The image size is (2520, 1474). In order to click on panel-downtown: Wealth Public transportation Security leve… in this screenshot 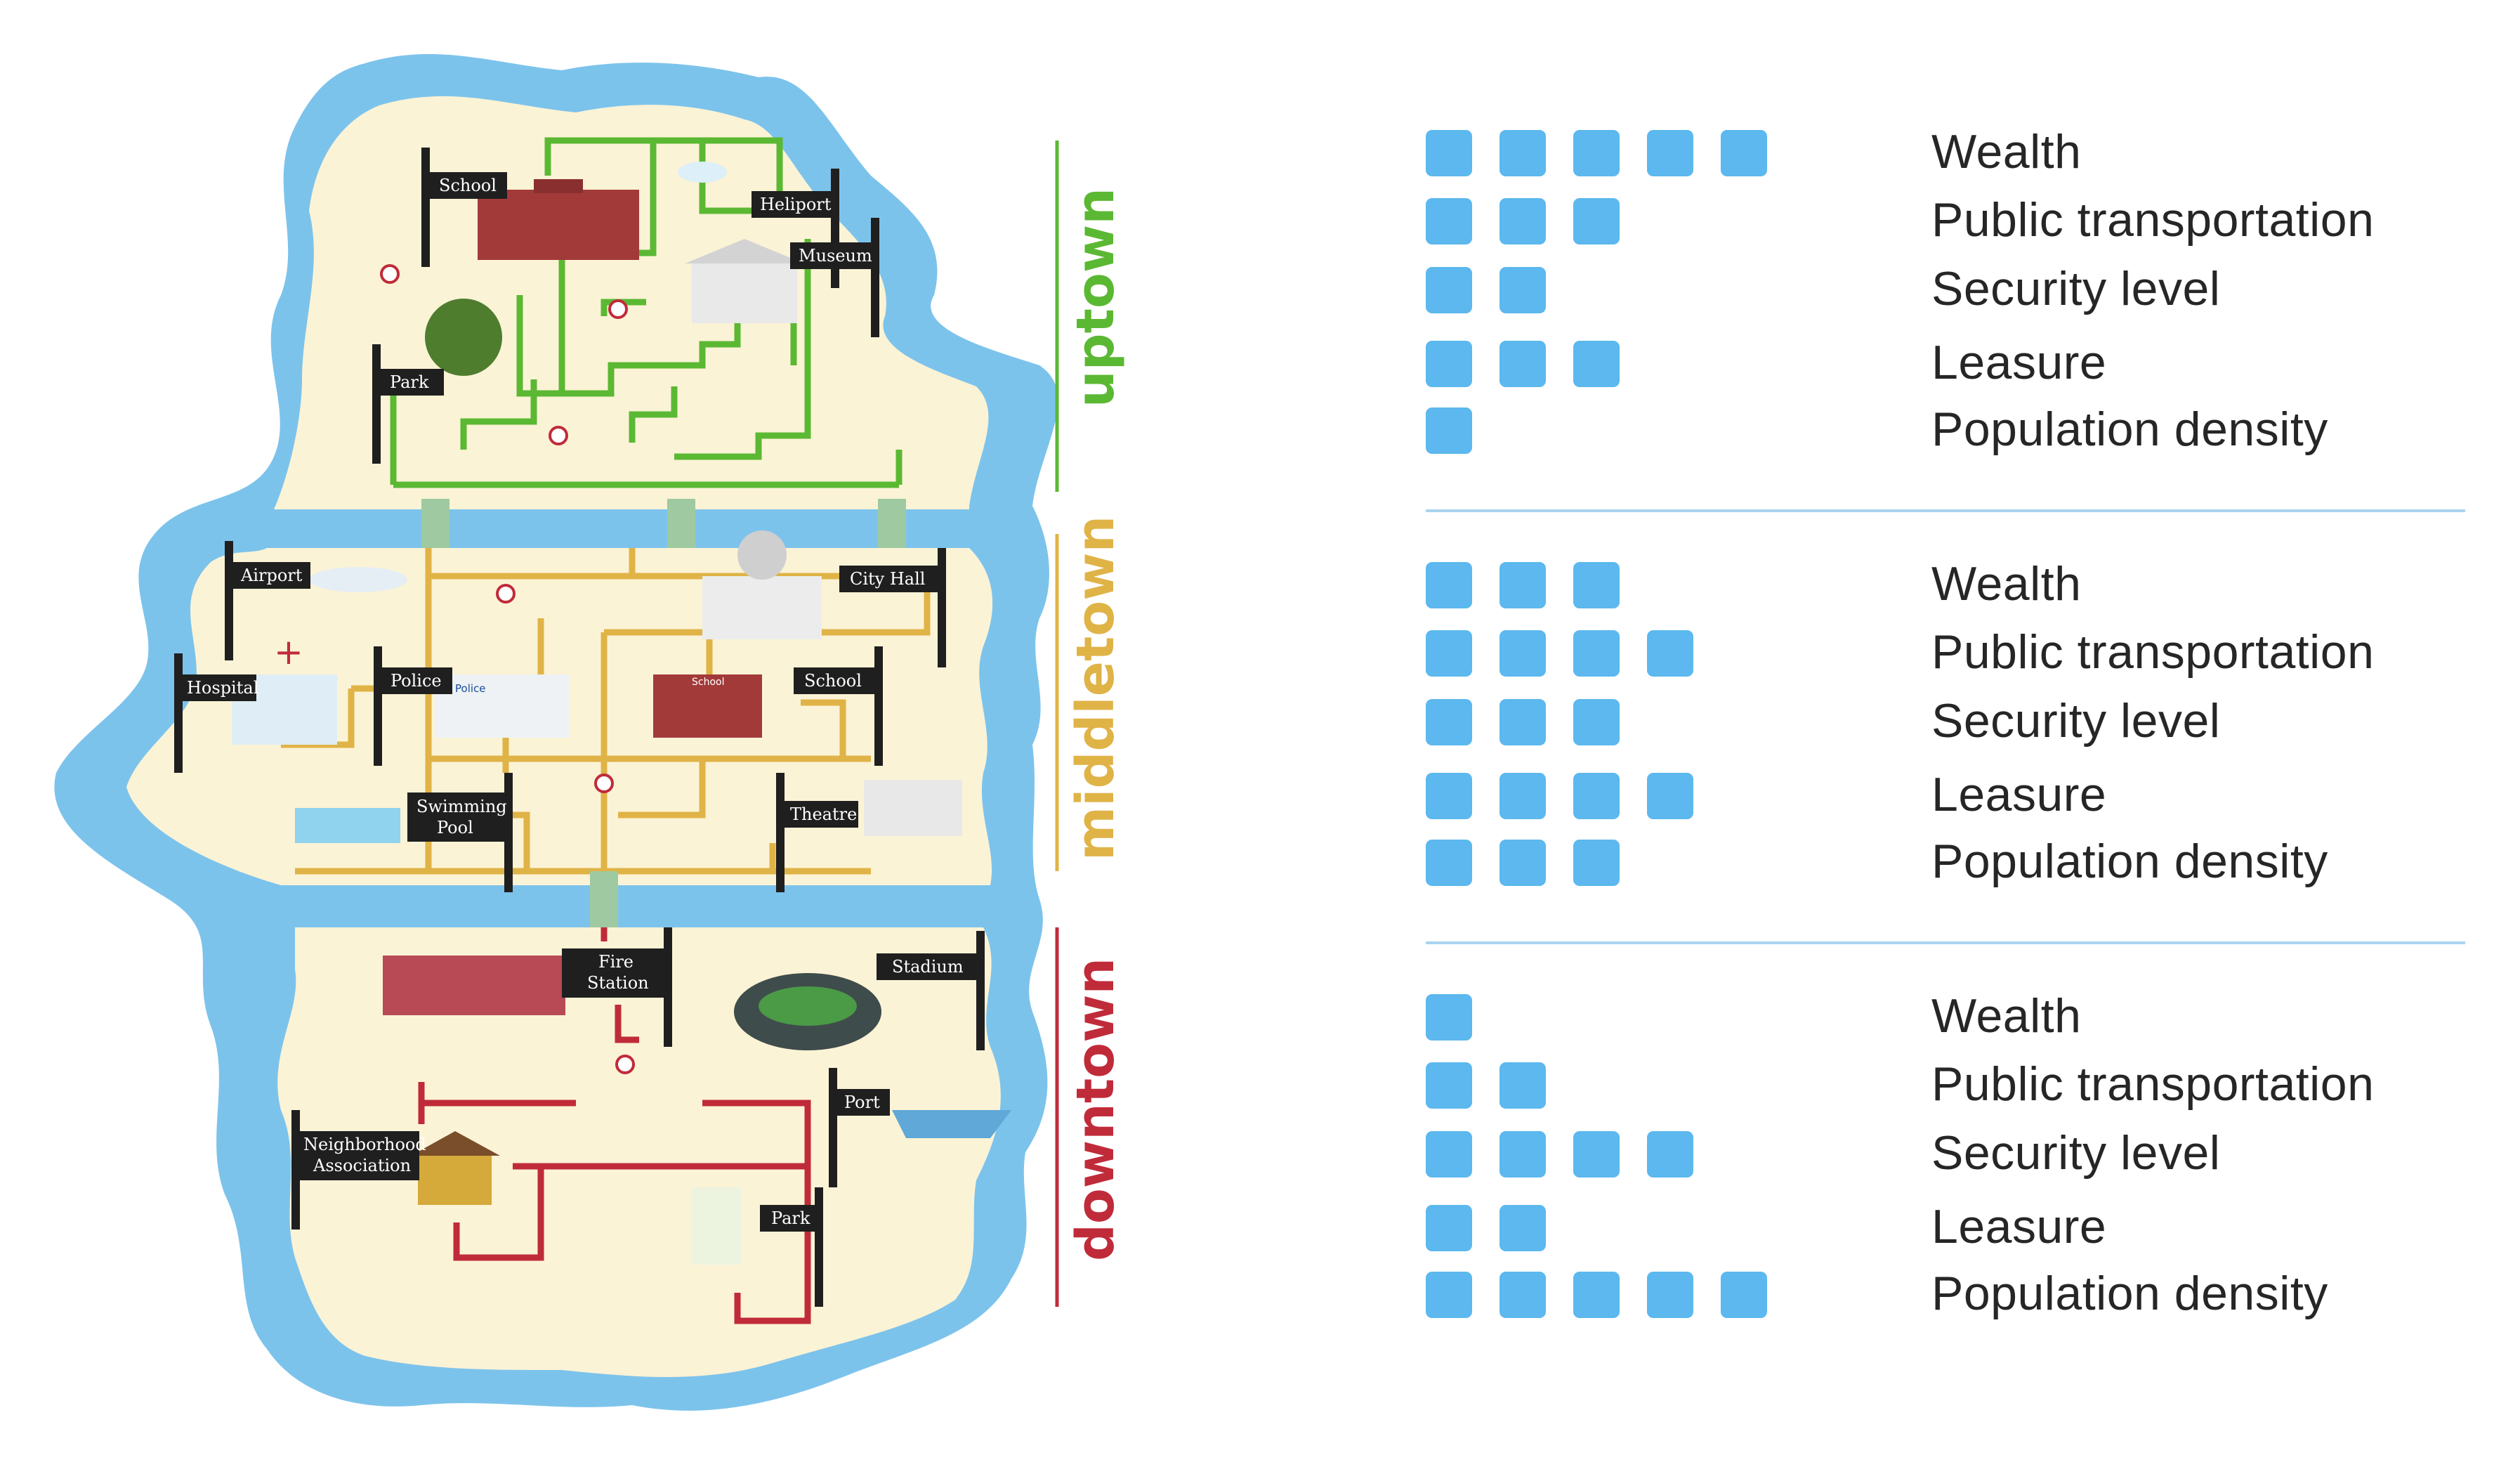, I will do `click(1949, 1157)`.